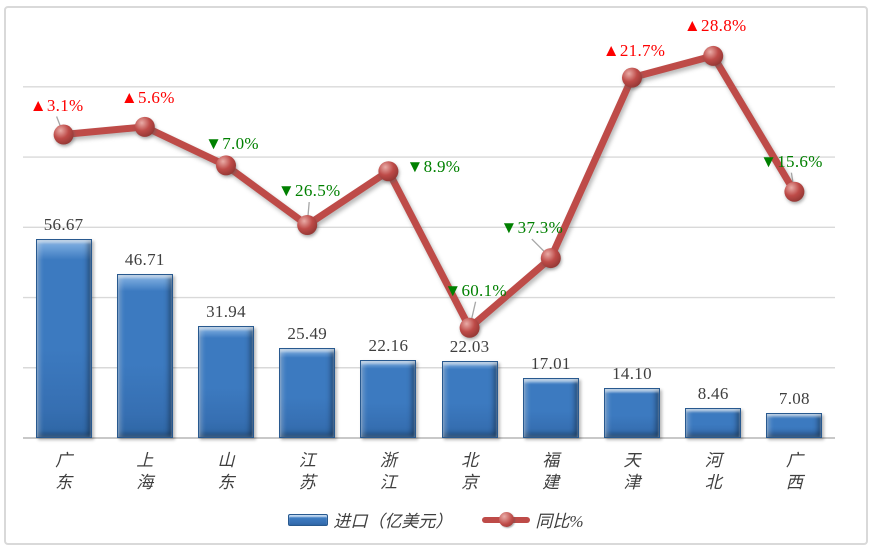 This screenshot has width=872, height=551. I want to click on yoy-label: ▲5.6%, so click(147, 97).